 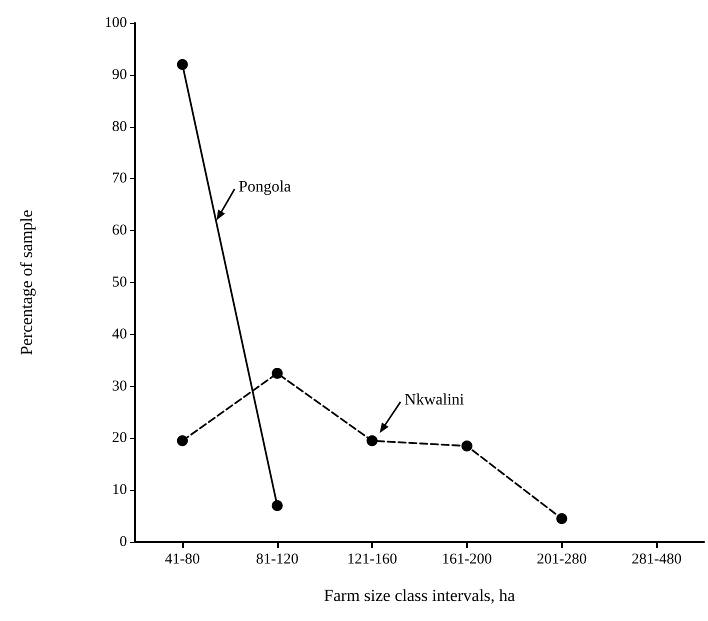 What do you see at coordinates (434, 399) in the screenshot?
I see `text: Nkwalini` at bounding box center [434, 399].